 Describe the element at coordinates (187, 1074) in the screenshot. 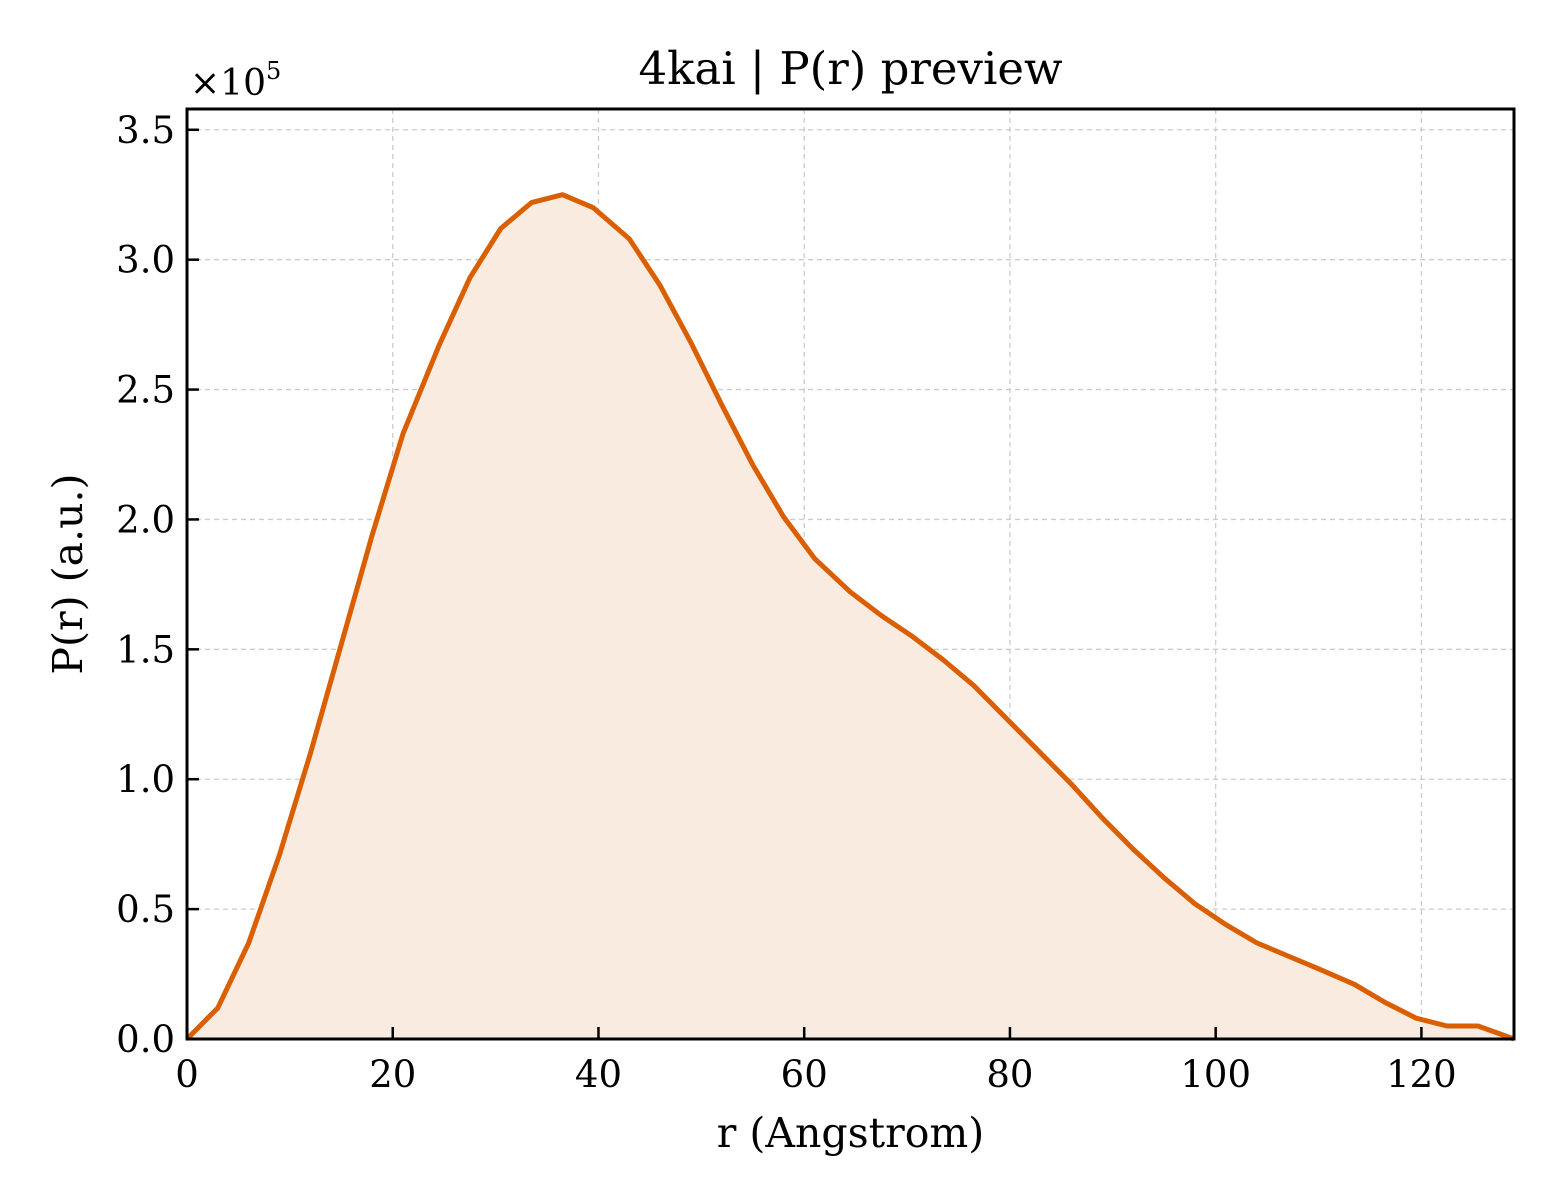

I see `x-tick-label: 0` at that location.